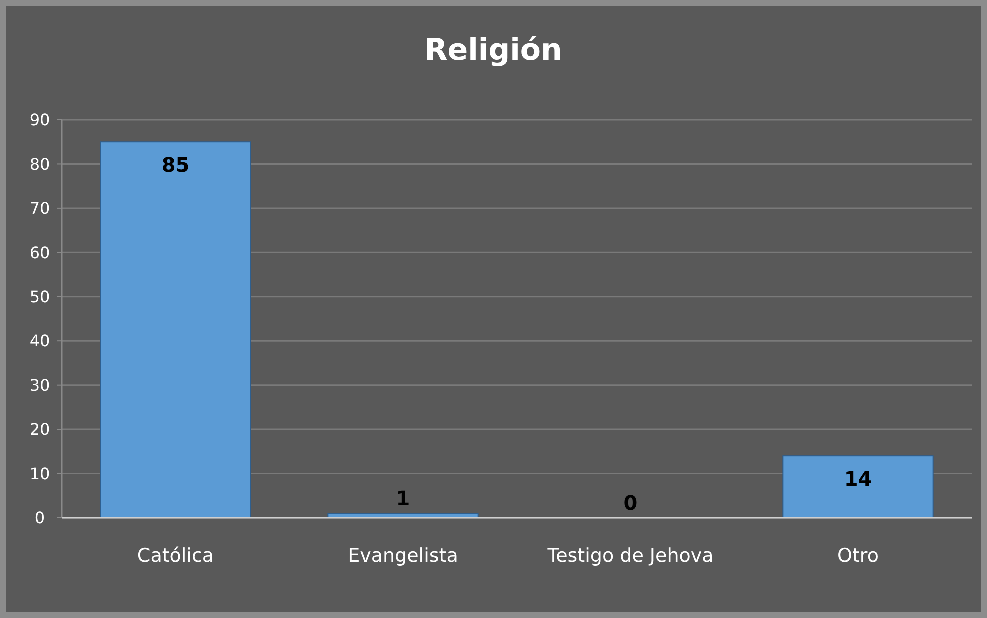 Image resolution: width=987 pixels, height=618 pixels. I want to click on chart-title: Religión, so click(493, 50).